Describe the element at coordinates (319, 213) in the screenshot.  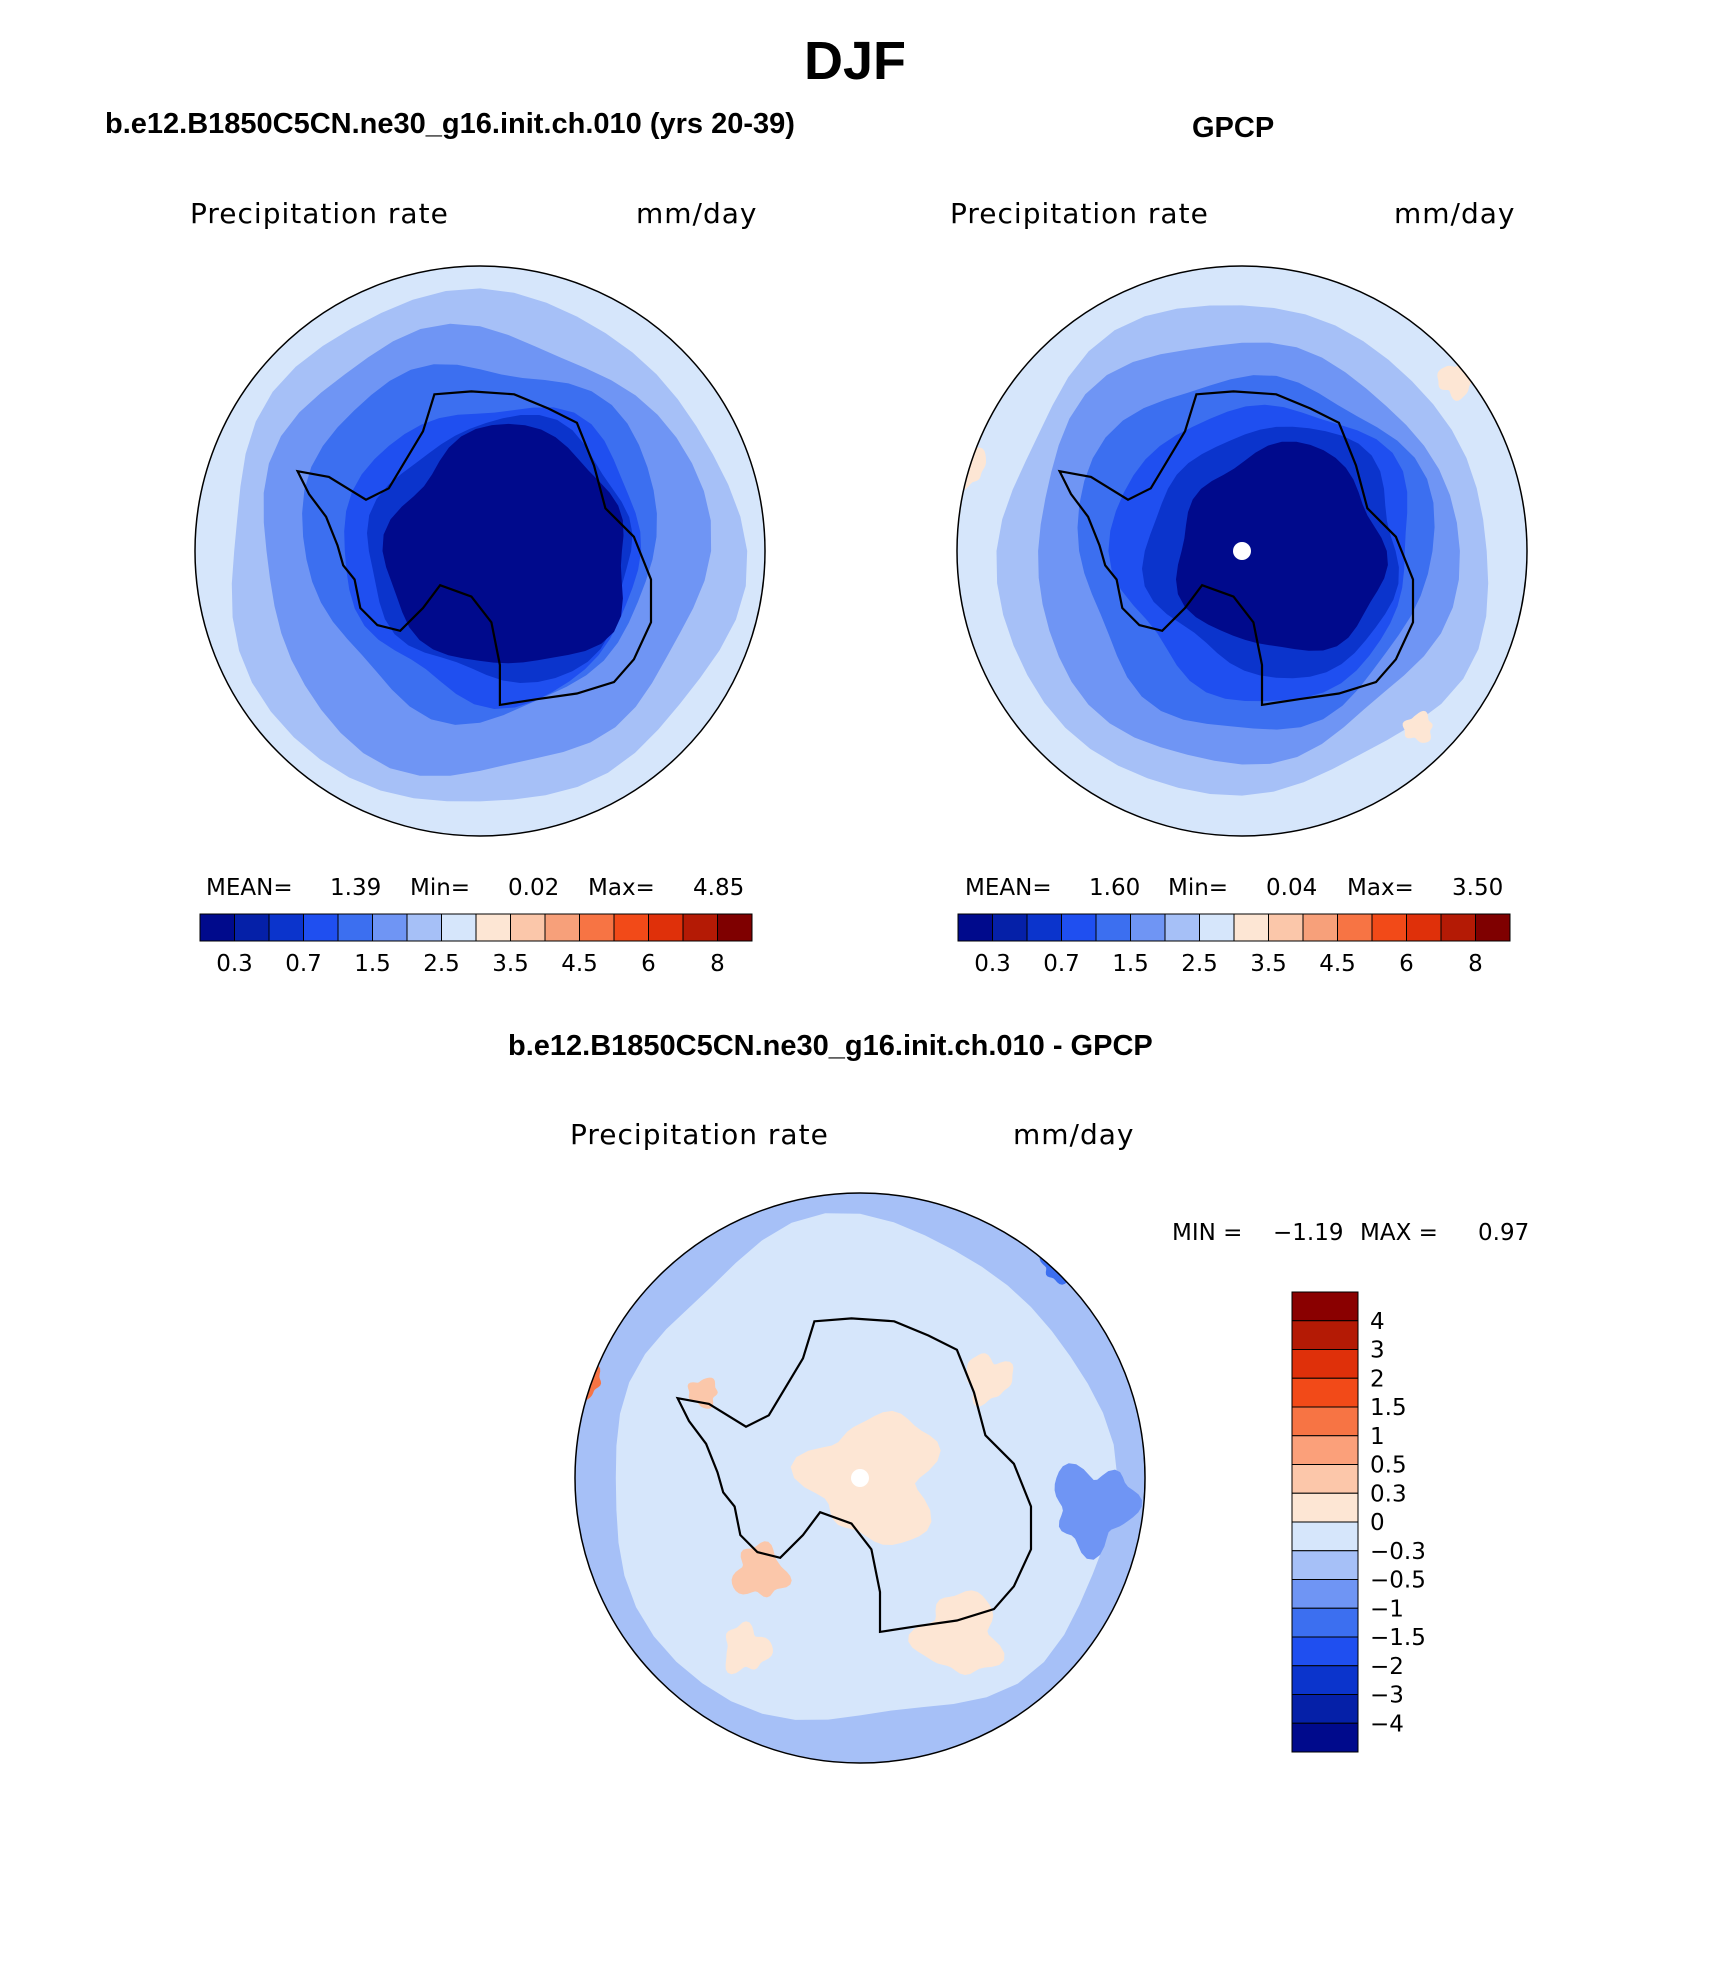
I see `panel-1-variable: Precipitation rate` at that location.